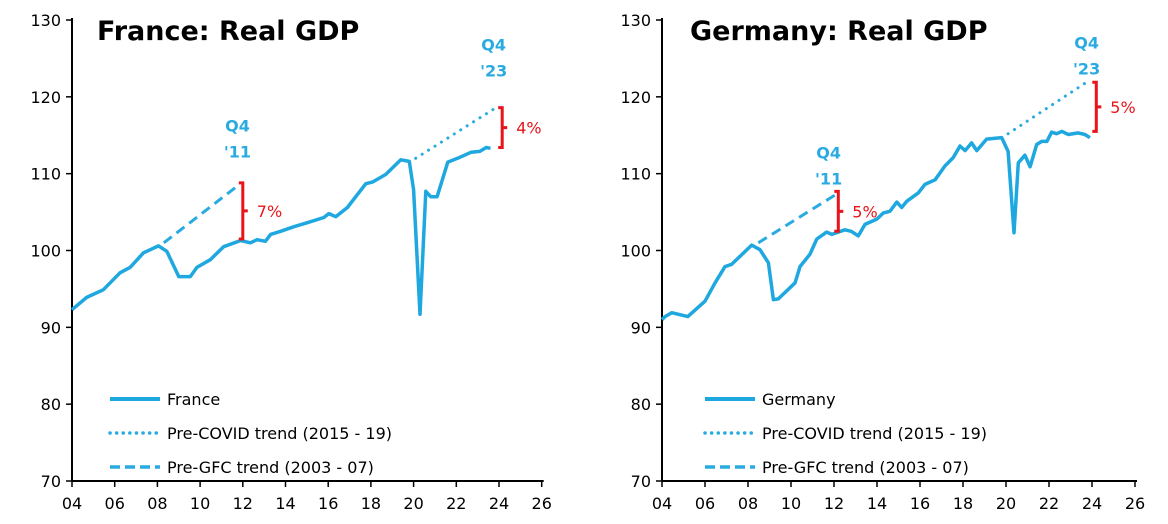 Image resolution: width=1168 pixels, height=524 pixels. Describe the element at coordinates (799, 399) in the screenshot. I see `legend-label: Germany` at that location.